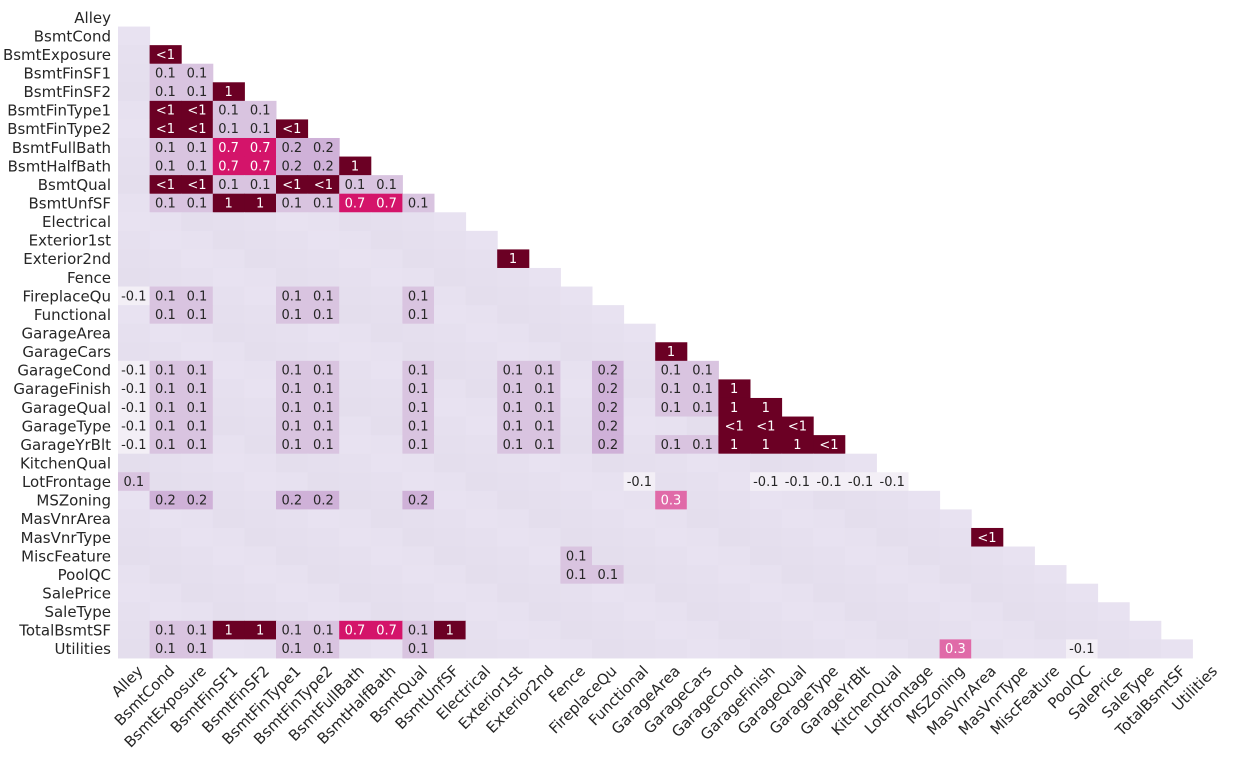 The height and width of the screenshot is (757, 1241). What do you see at coordinates (196, 129) in the screenshot?
I see `cell-value-label: <1` at bounding box center [196, 129].